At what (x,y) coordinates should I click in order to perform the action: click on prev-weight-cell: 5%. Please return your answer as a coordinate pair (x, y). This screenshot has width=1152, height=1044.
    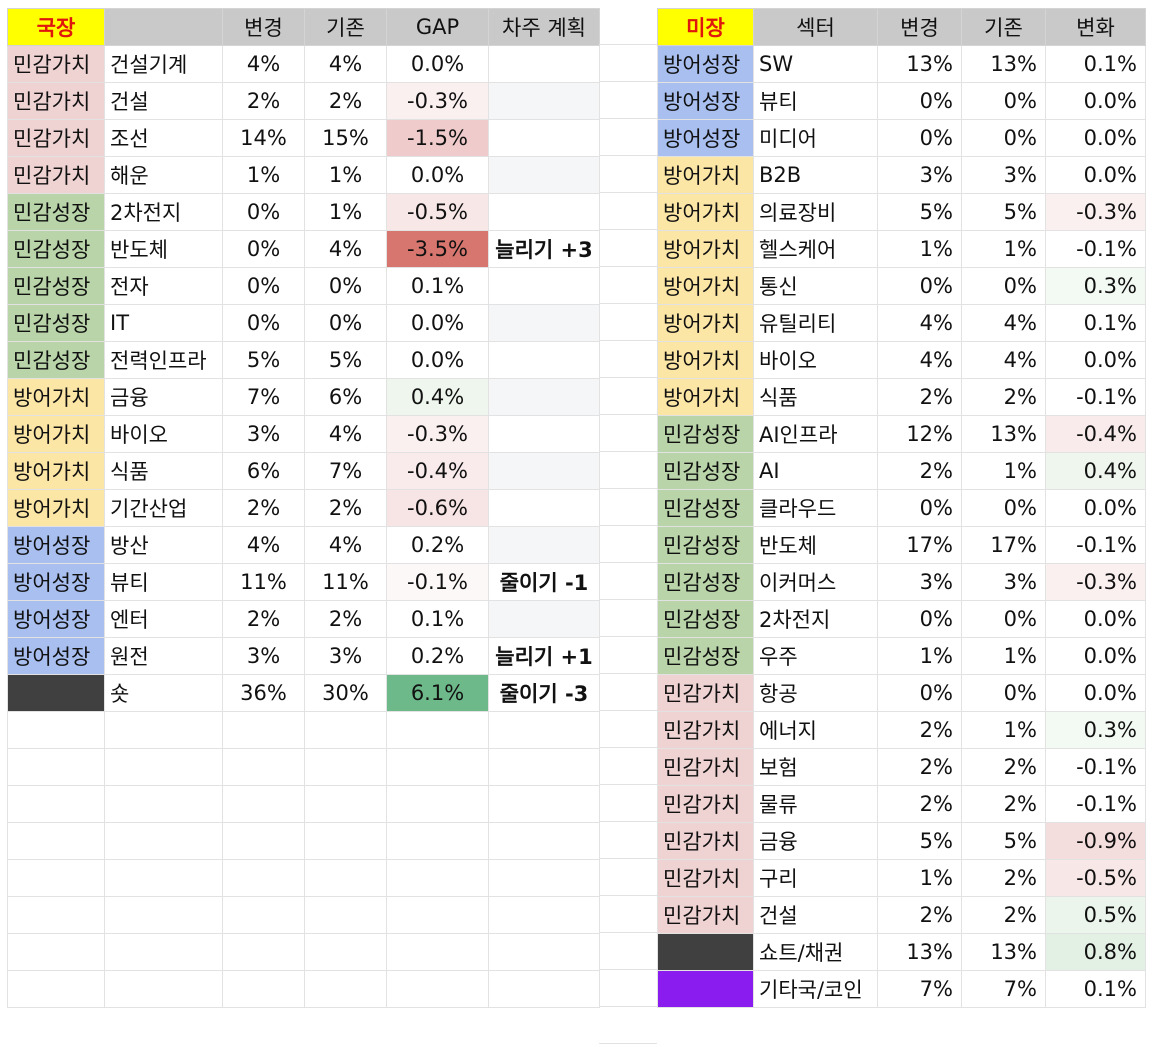
    Looking at the image, I should click on (1003, 841).